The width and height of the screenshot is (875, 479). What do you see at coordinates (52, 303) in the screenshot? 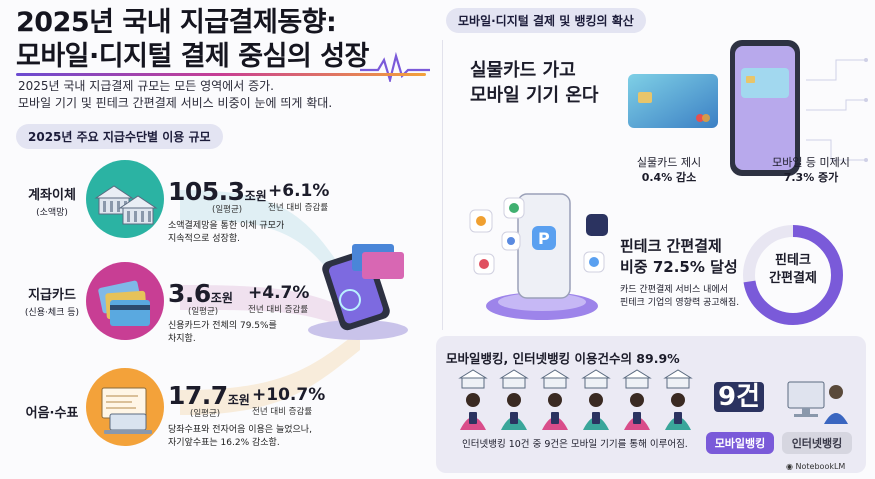
I see `row-label-card: 지급카드 (신용·체크 등)` at bounding box center [52, 303].